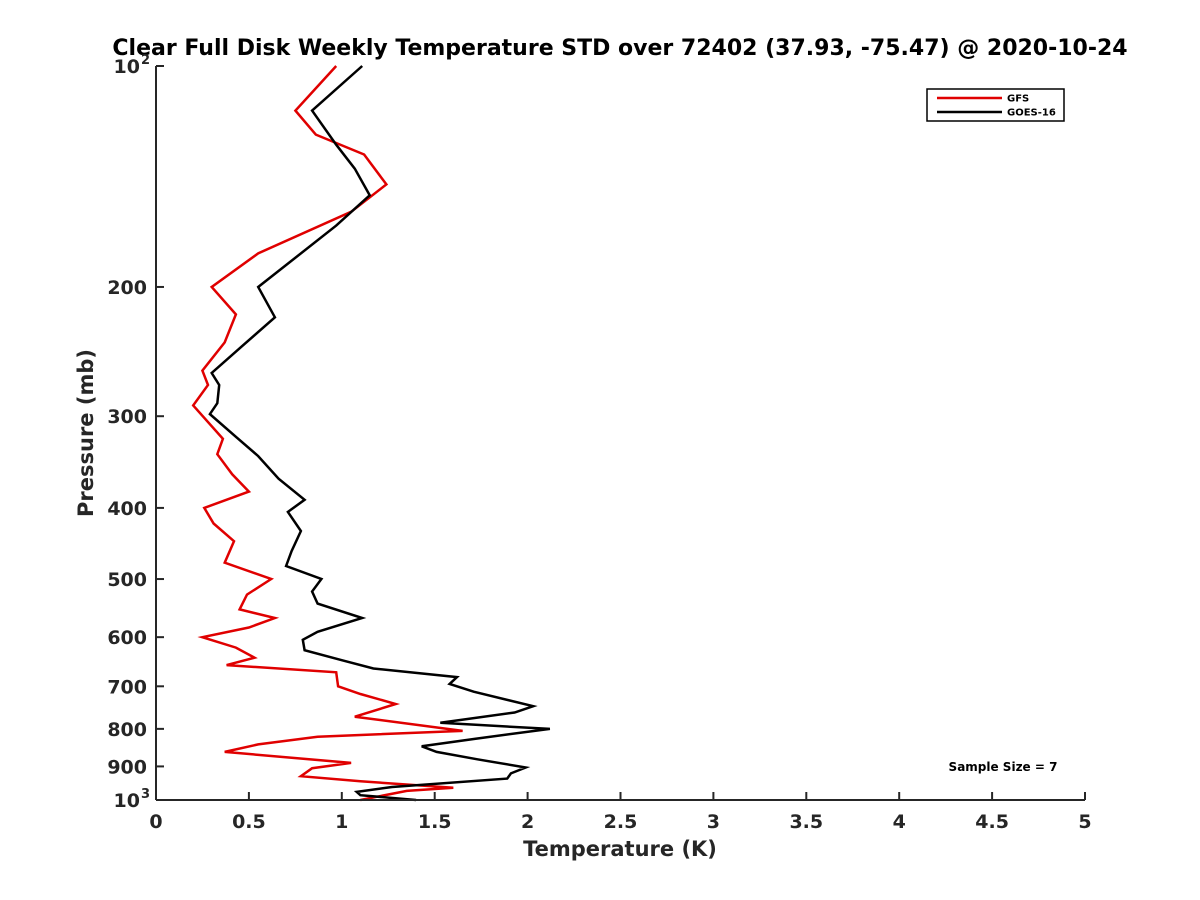 The image size is (1200, 900). Describe the element at coordinates (127, 638) in the screenshot. I see `y-tick-label: 600` at that location.